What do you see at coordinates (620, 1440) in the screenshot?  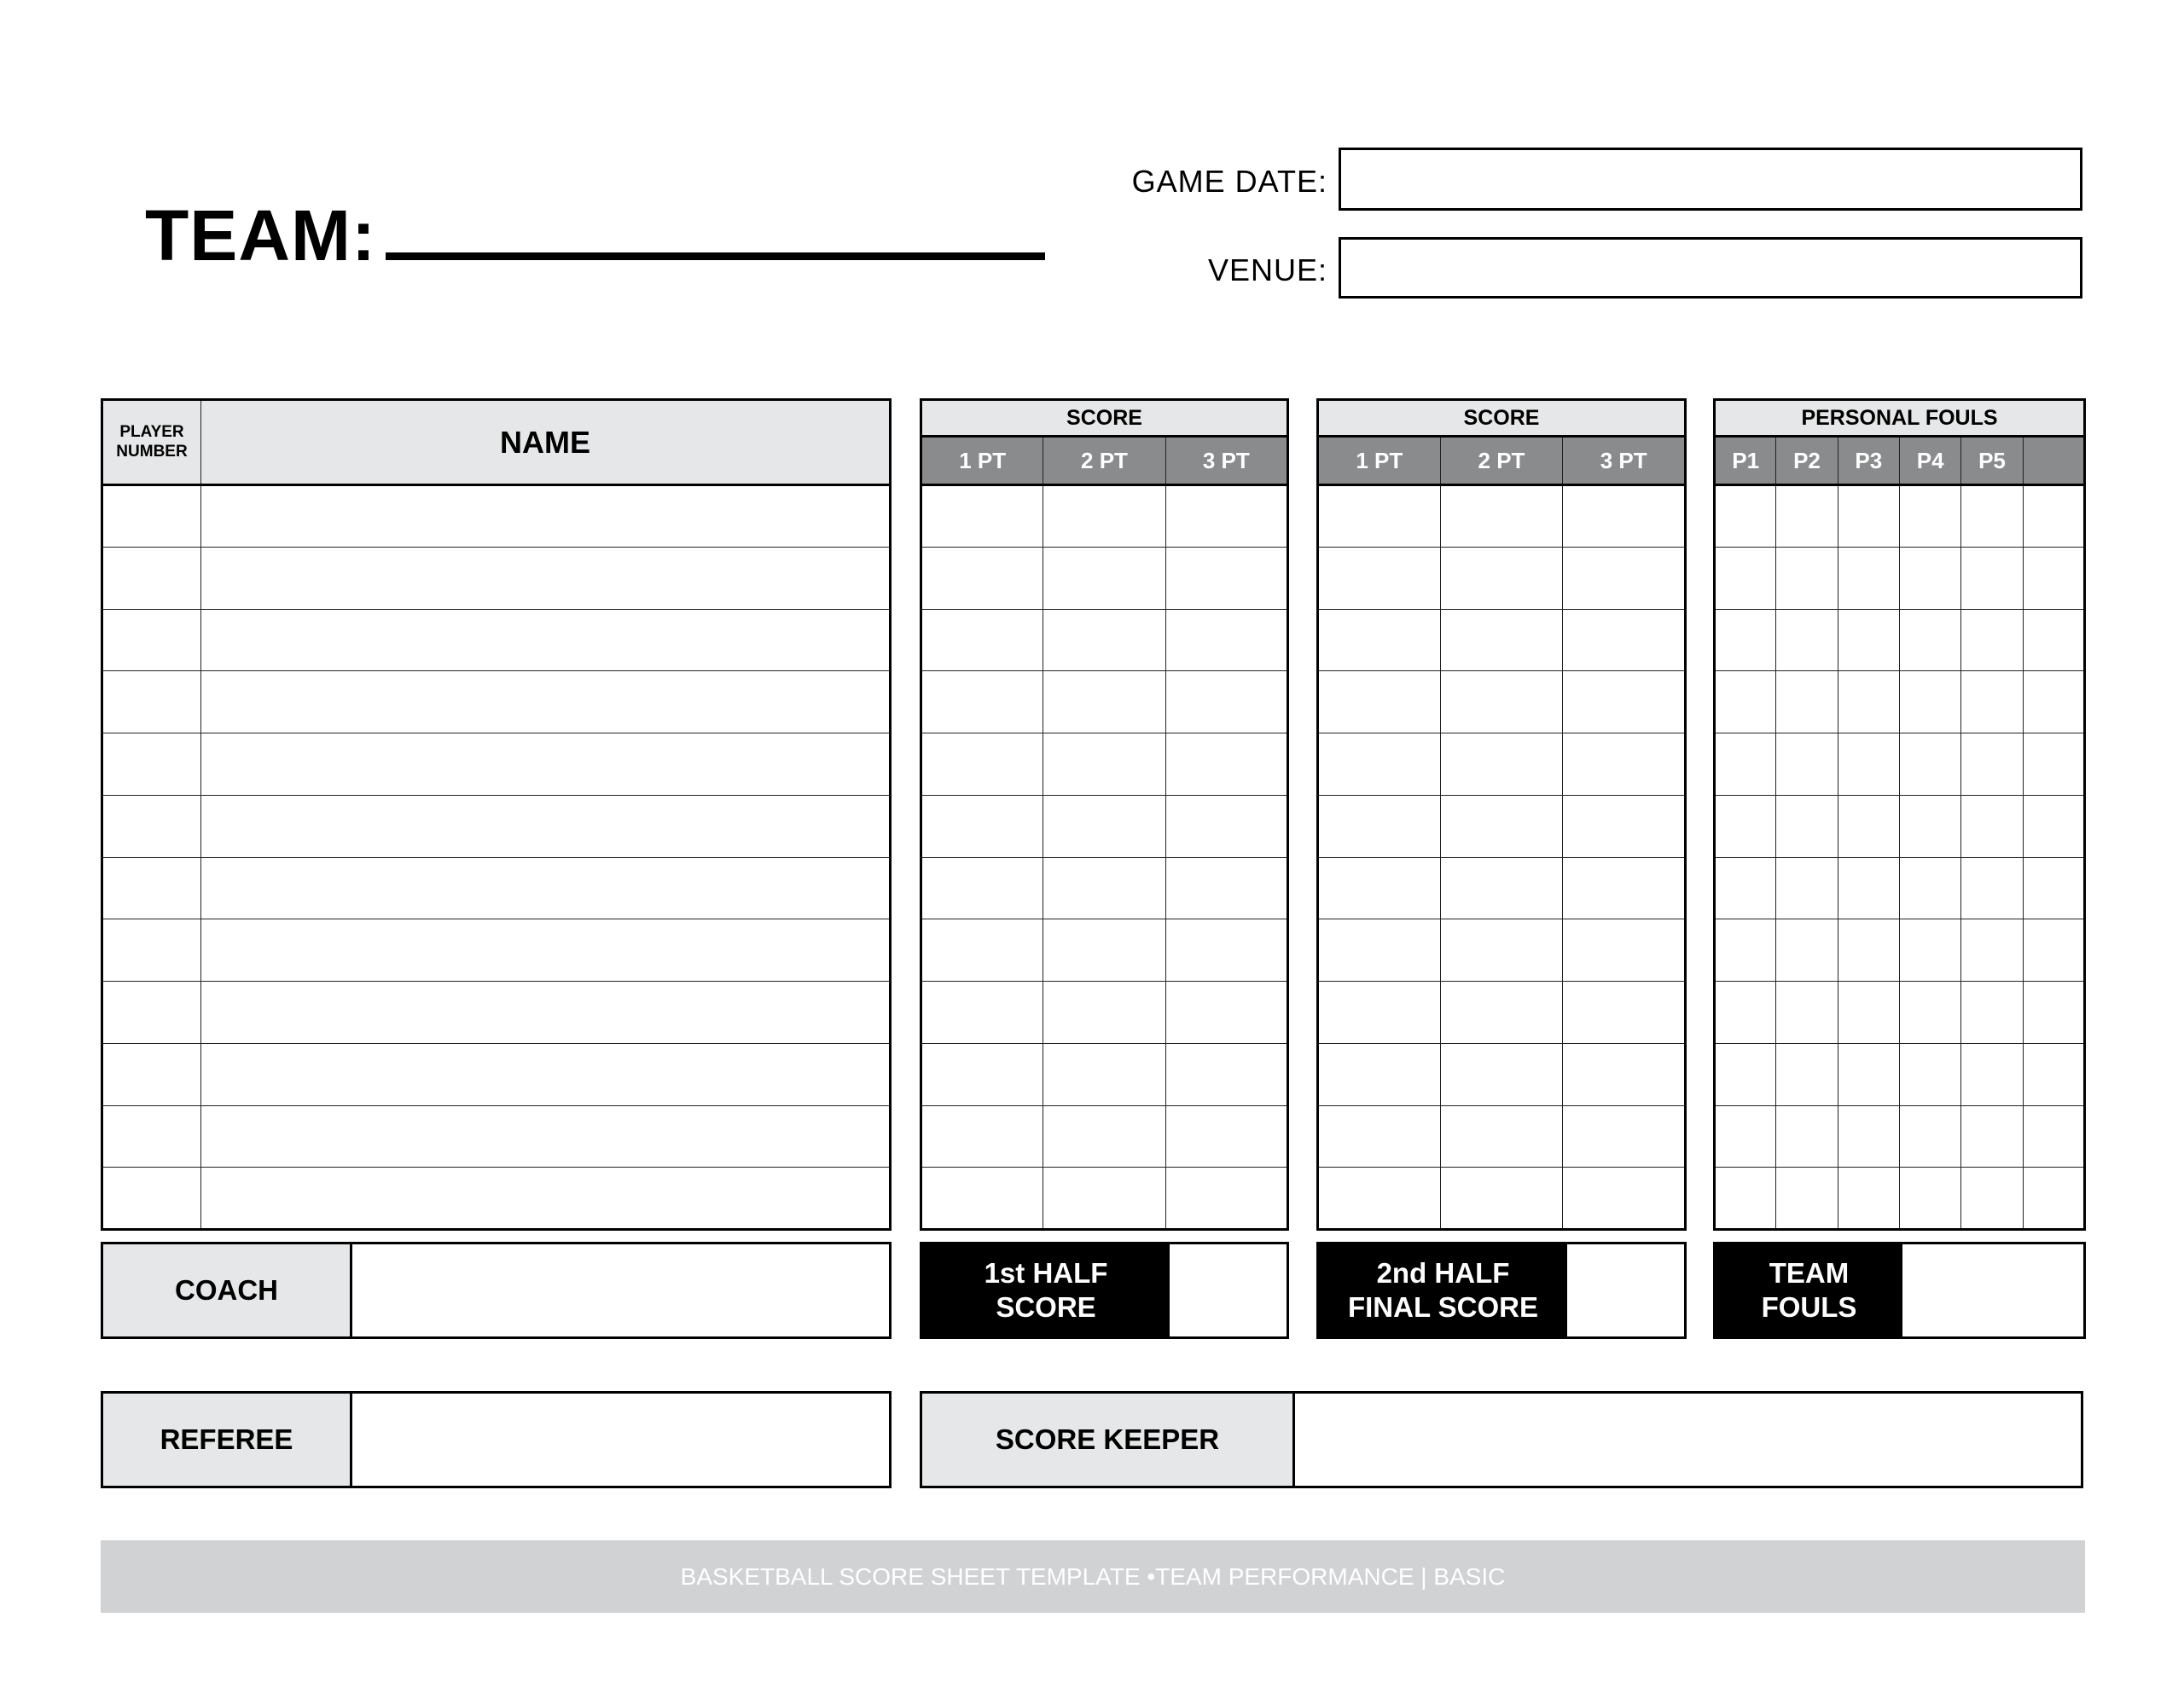 I see `referee-field` at bounding box center [620, 1440].